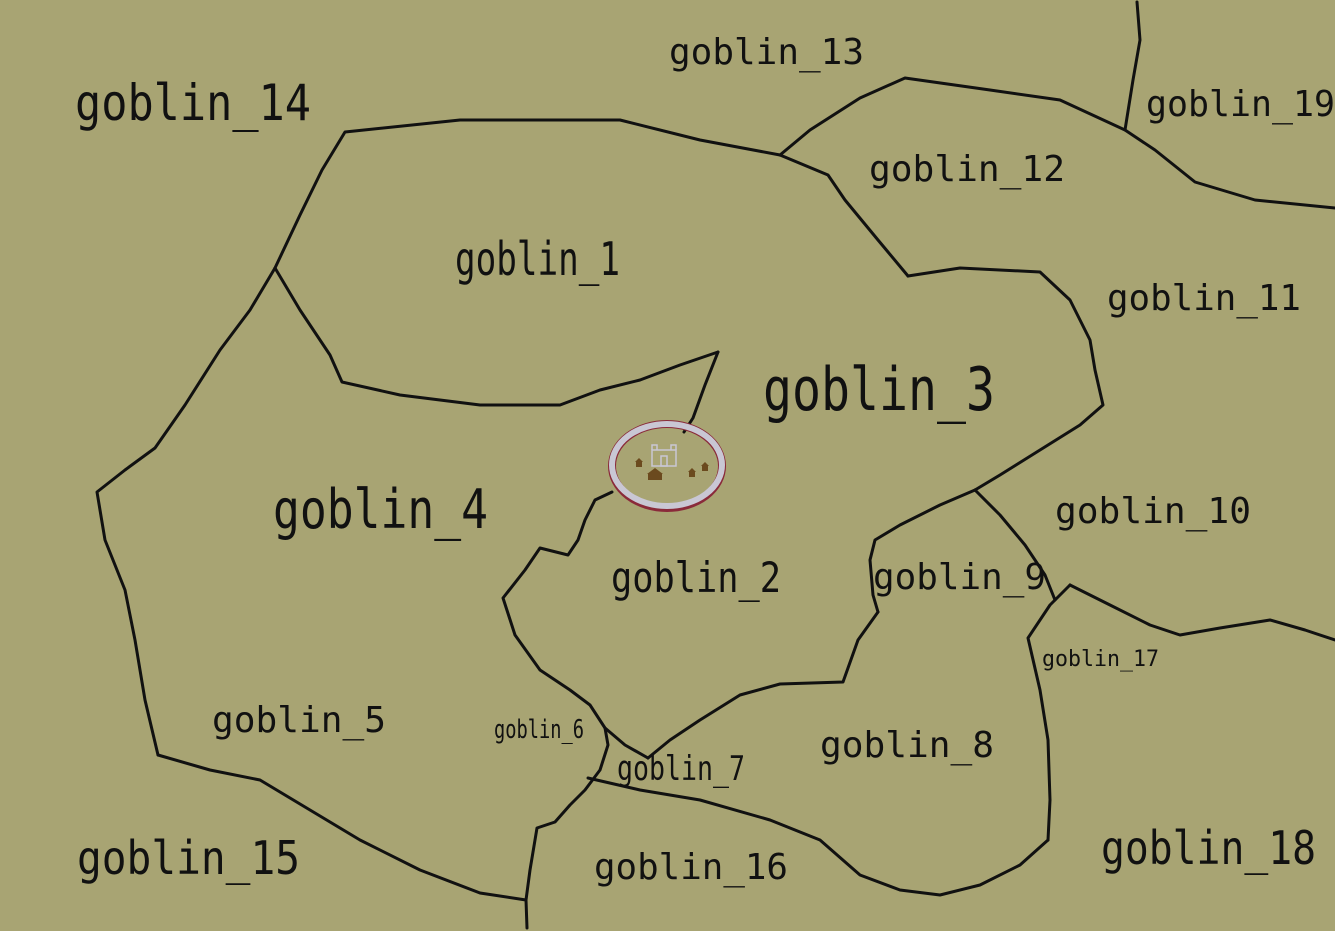 The height and width of the screenshot is (931, 1335). I want to click on region-label-goblin-19: goblin_19, so click(1240, 104).